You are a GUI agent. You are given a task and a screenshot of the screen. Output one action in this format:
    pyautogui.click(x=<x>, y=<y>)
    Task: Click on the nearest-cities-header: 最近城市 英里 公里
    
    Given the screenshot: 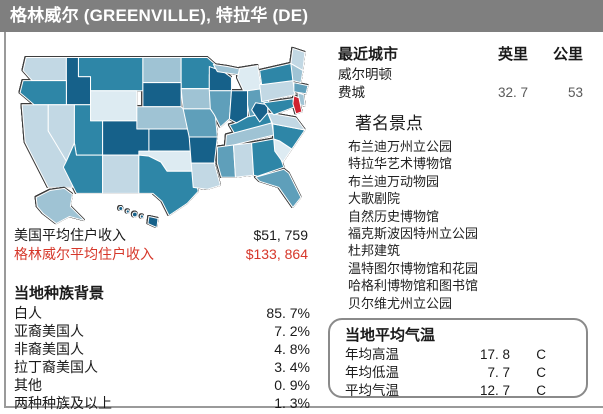 What is the action you would take?
    pyautogui.click(x=463, y=55)
    